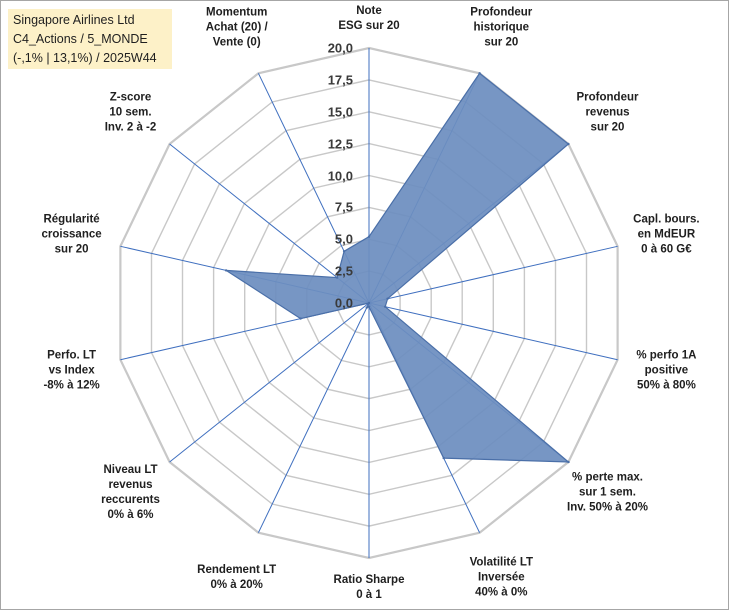 The height and width of the screenshot is (610, 729). Describe the element at coordinates (85, 58) in the screenshot. I see `title-line-3: (-,1% | 13,1%) / 2025W44` at that location.